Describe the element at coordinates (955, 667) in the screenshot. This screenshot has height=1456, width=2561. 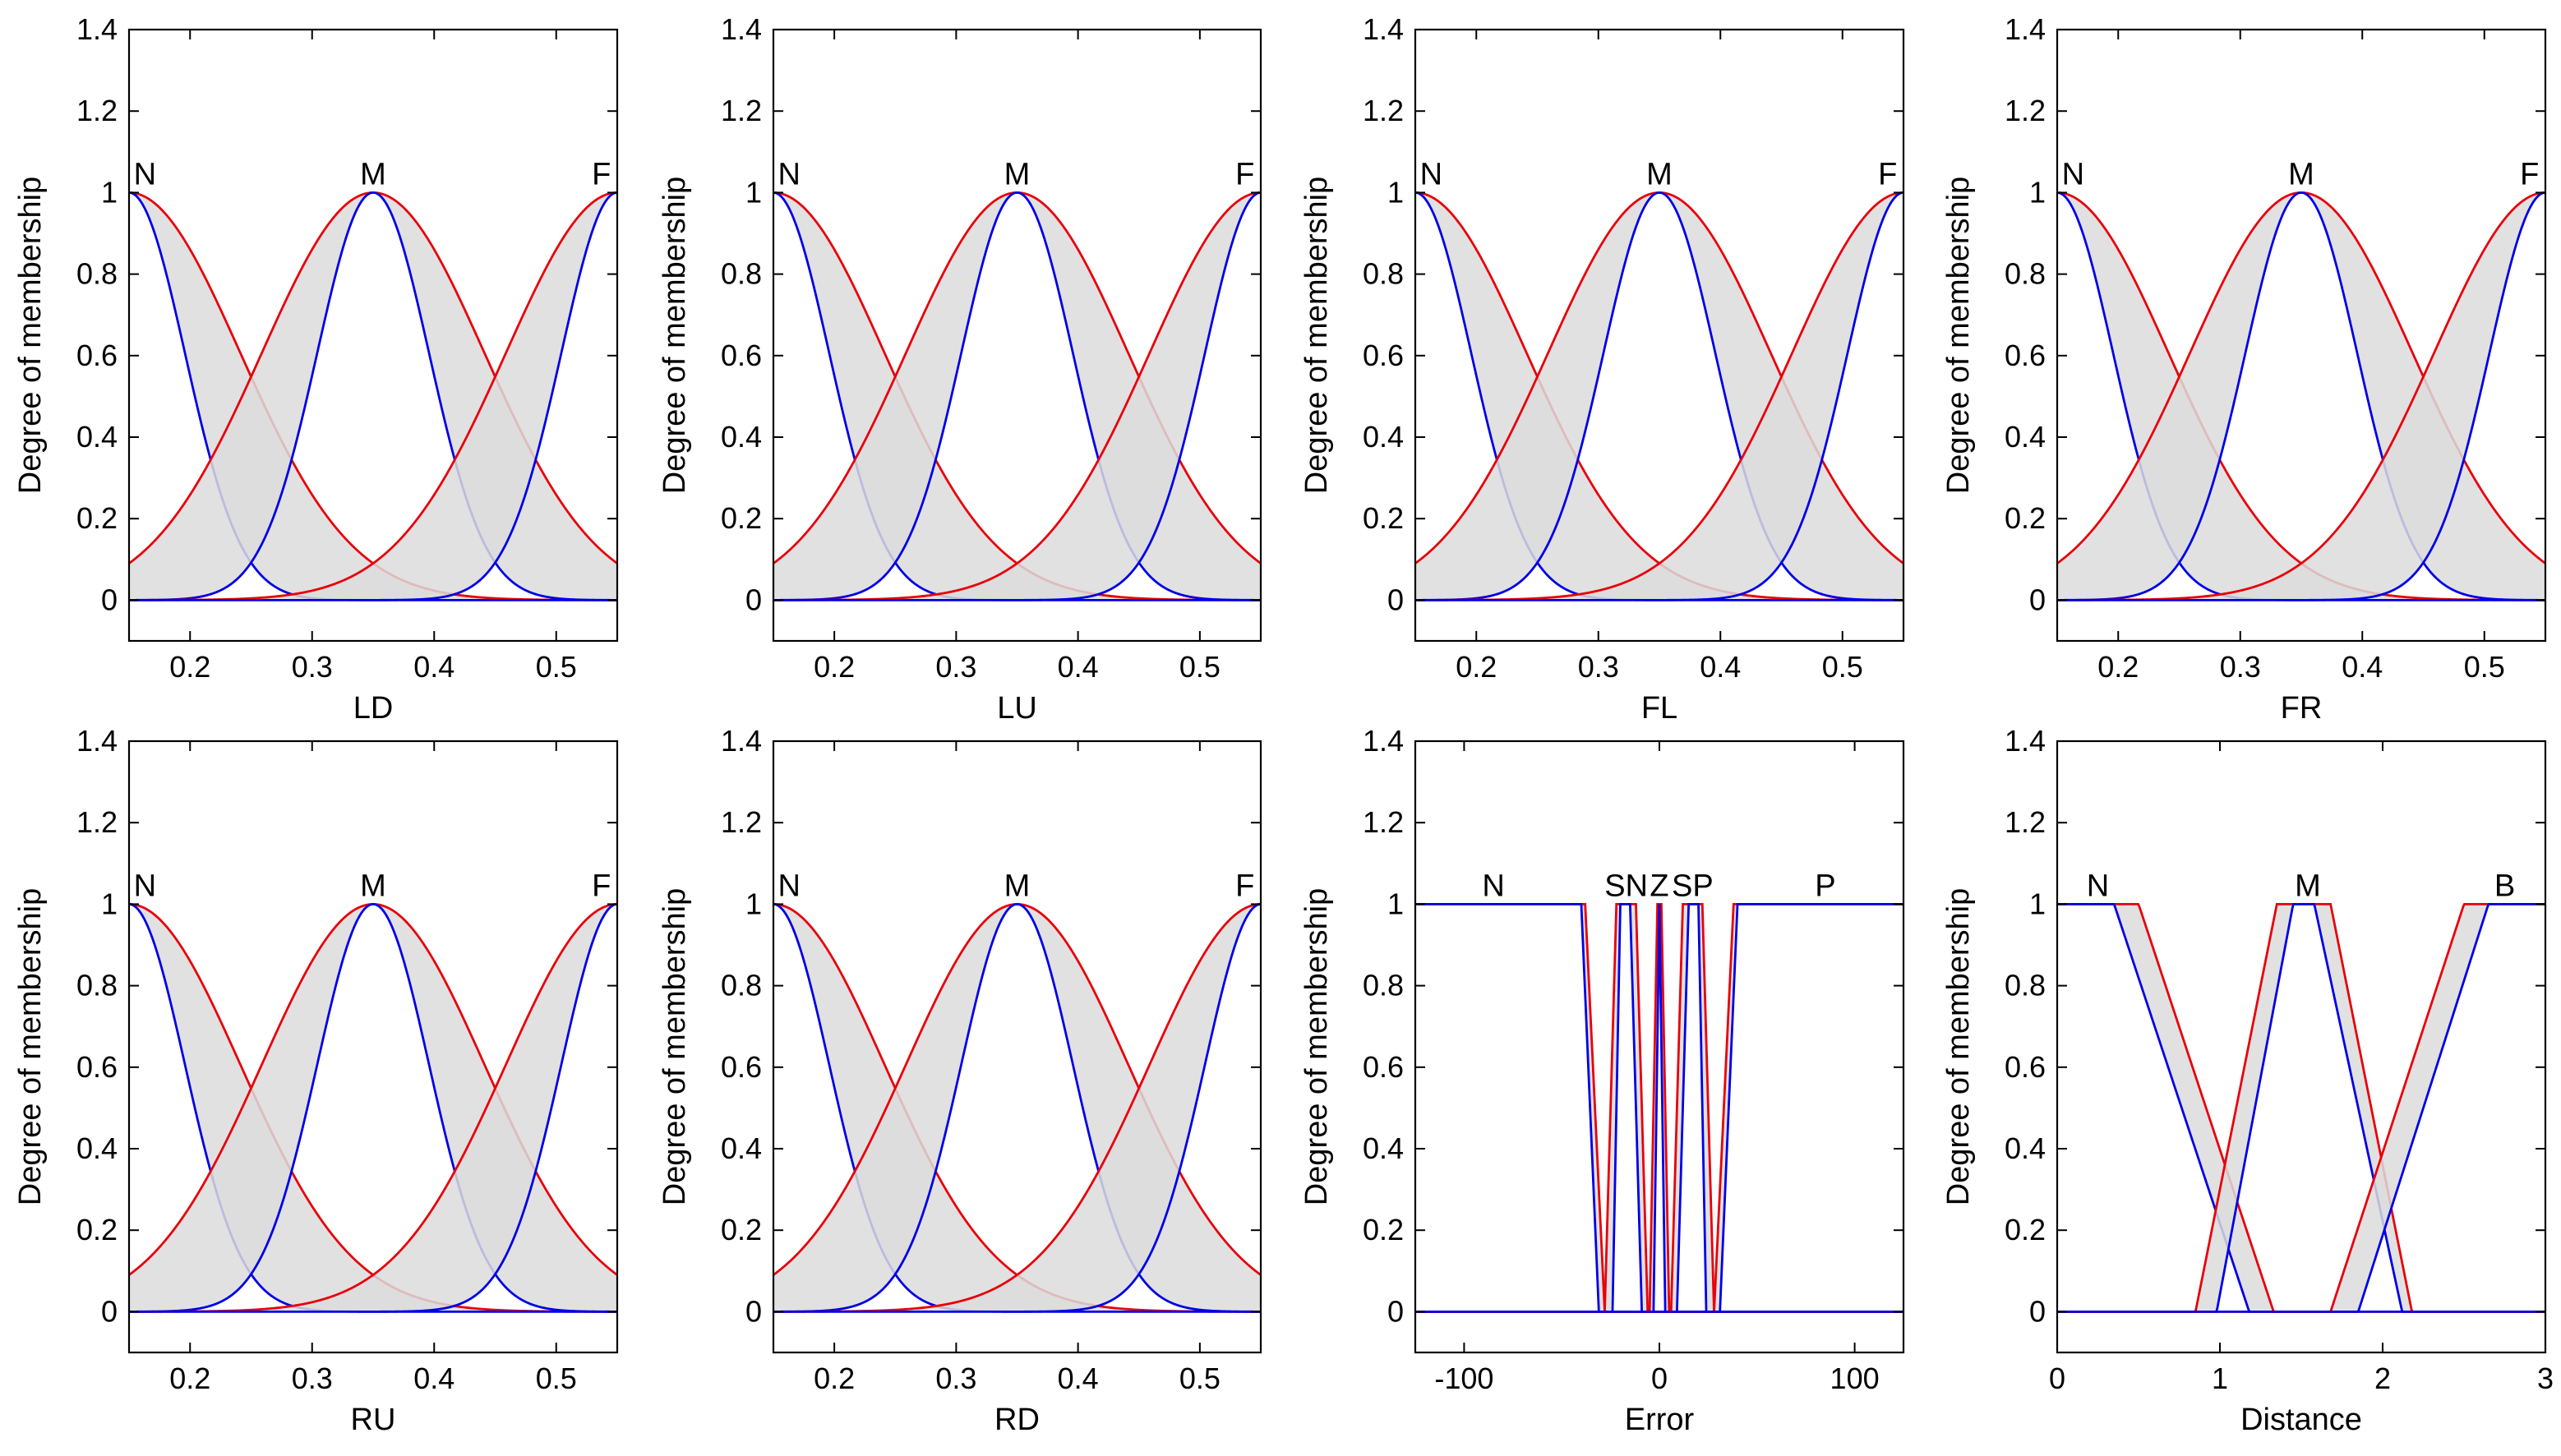
I see `x-tick-label-lu: 0.3` at that location.